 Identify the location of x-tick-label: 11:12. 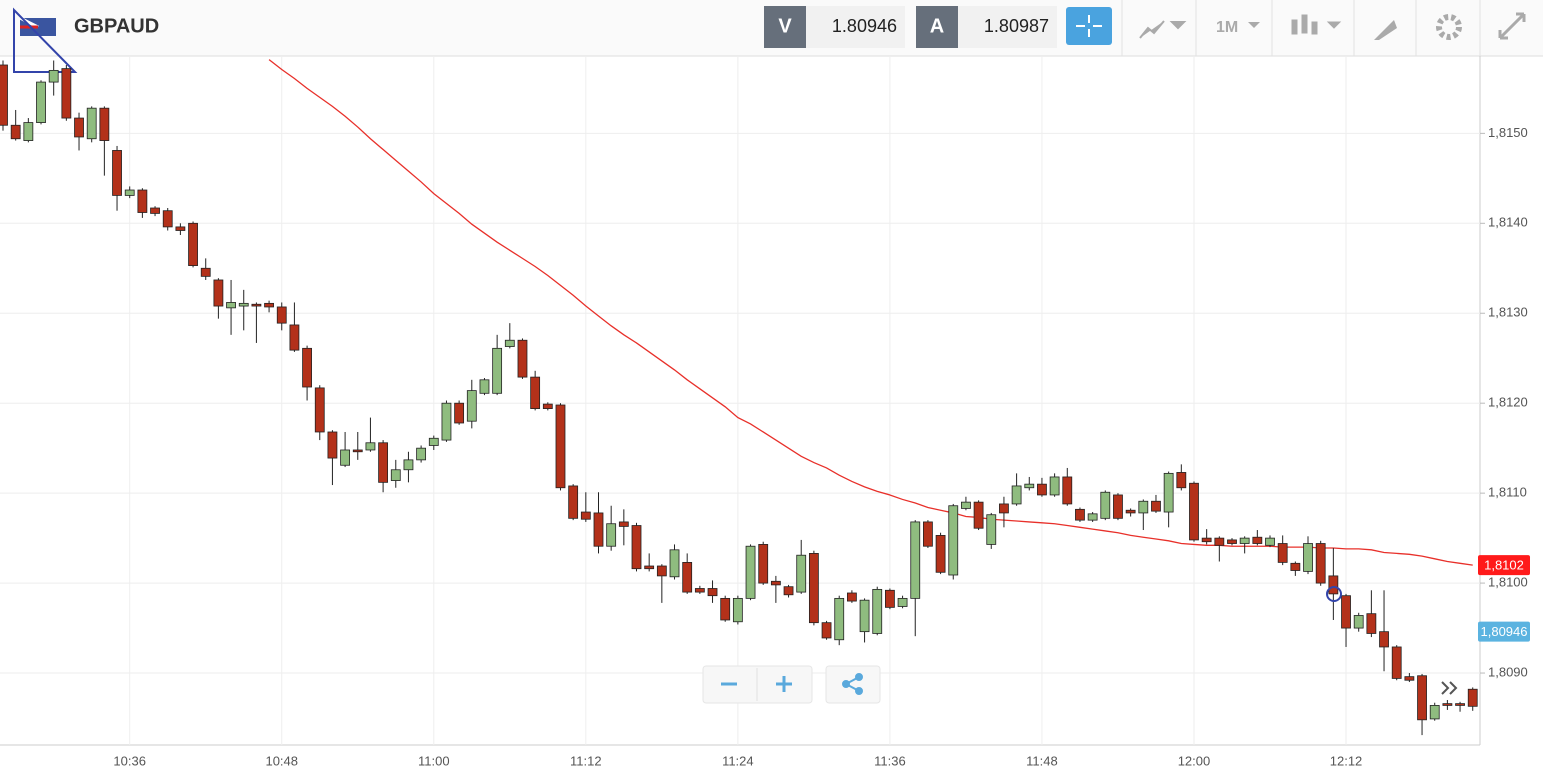
(586, 760).